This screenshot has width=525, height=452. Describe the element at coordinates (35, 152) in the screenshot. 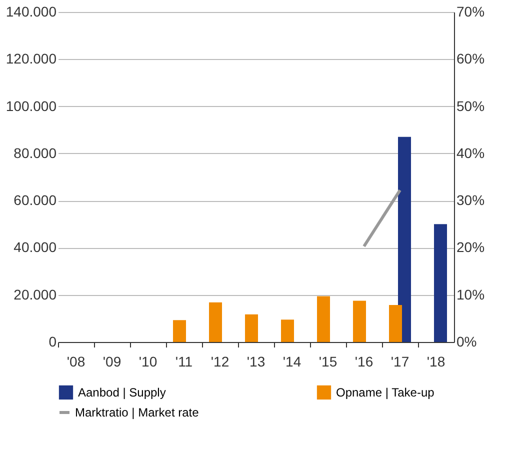

I see `y-tick-label: 80.000` at that location.